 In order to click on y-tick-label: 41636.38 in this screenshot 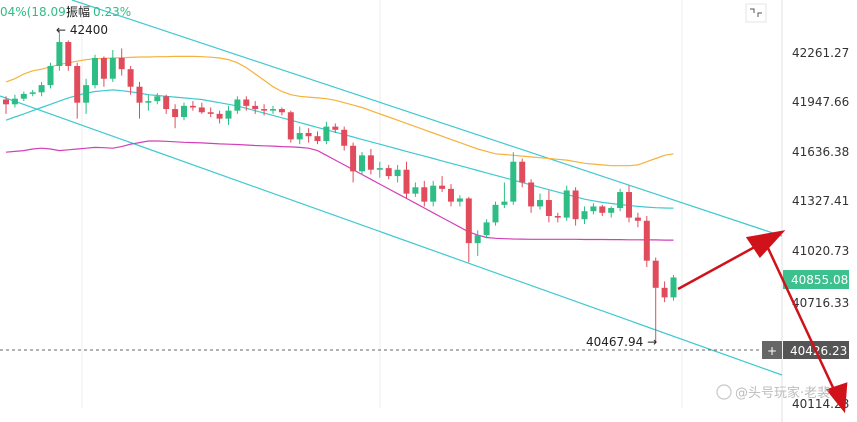, I will do `click(820, 152)`.